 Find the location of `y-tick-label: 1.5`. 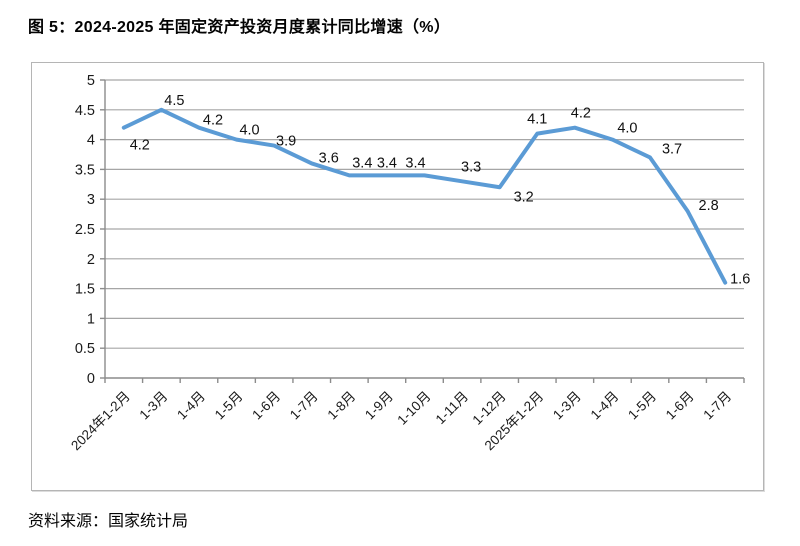

y-tick-label: 1.5 is located at coordinates (85, 290).